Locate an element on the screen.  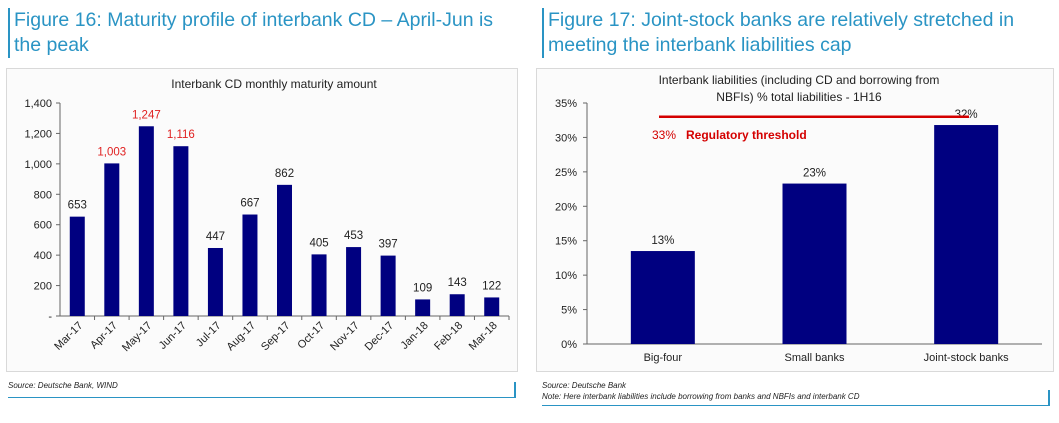
y-tick-label: 200 is located at coordinates (43, 287).